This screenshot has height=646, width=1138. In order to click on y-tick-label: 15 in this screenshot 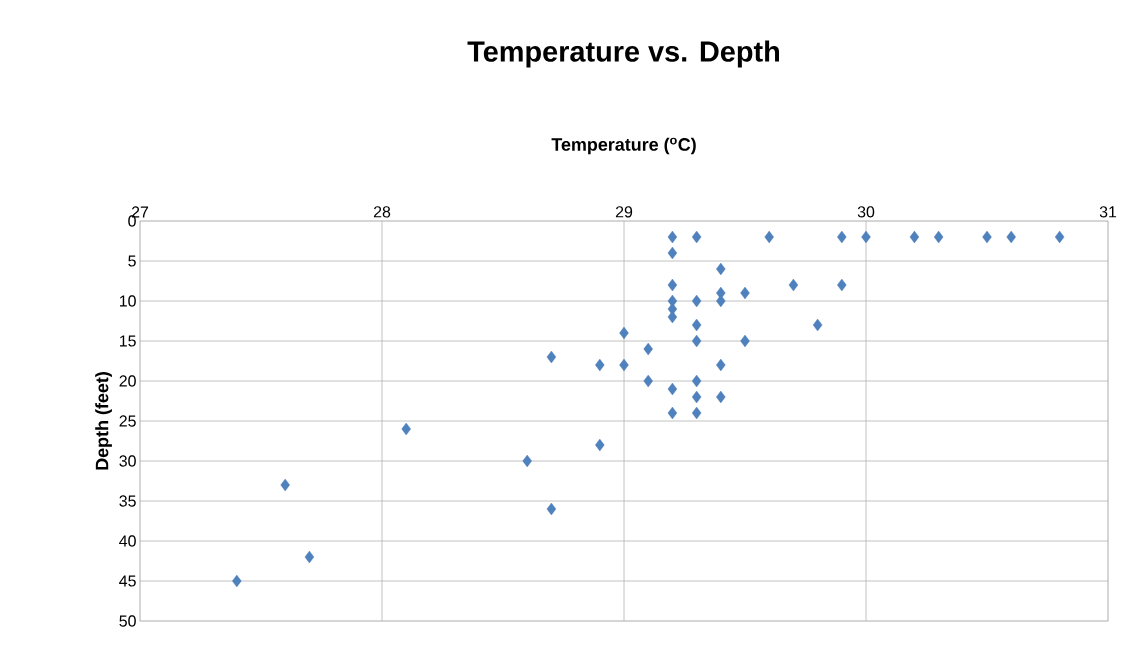, I will do `click(127, 341)`.